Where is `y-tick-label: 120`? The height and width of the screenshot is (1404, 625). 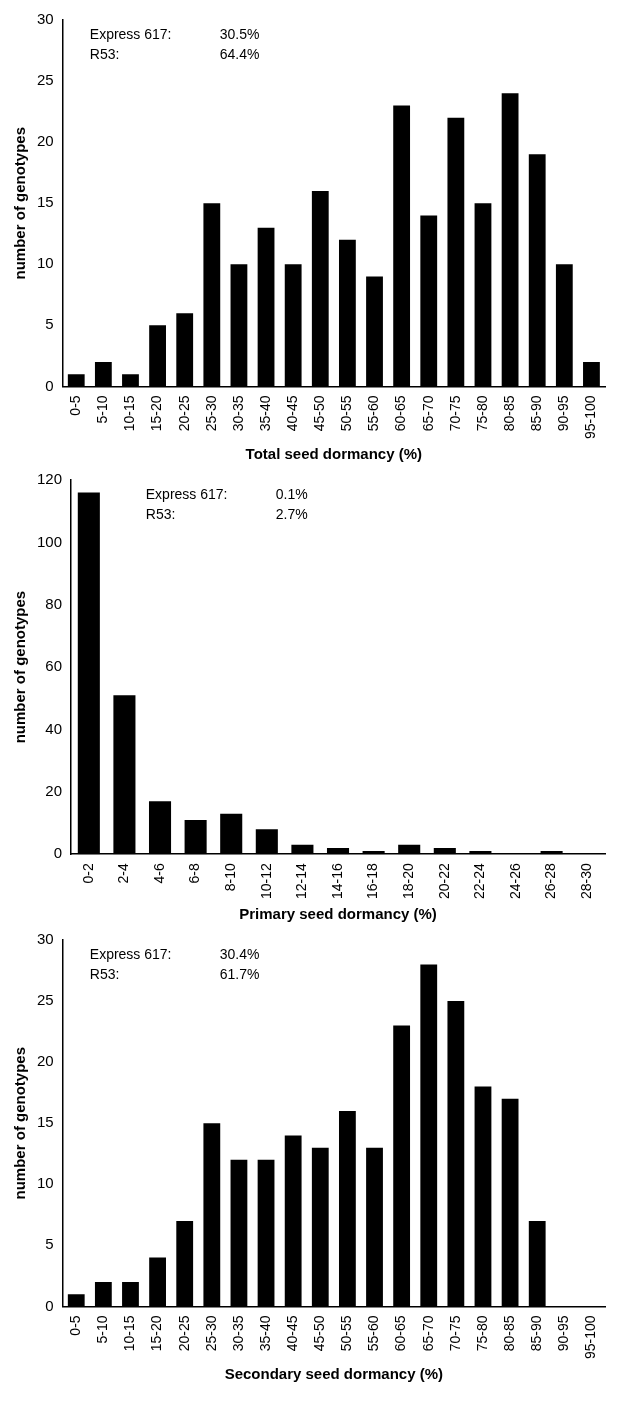 y-tick-label: 120 is located at coordinates (50, 479).